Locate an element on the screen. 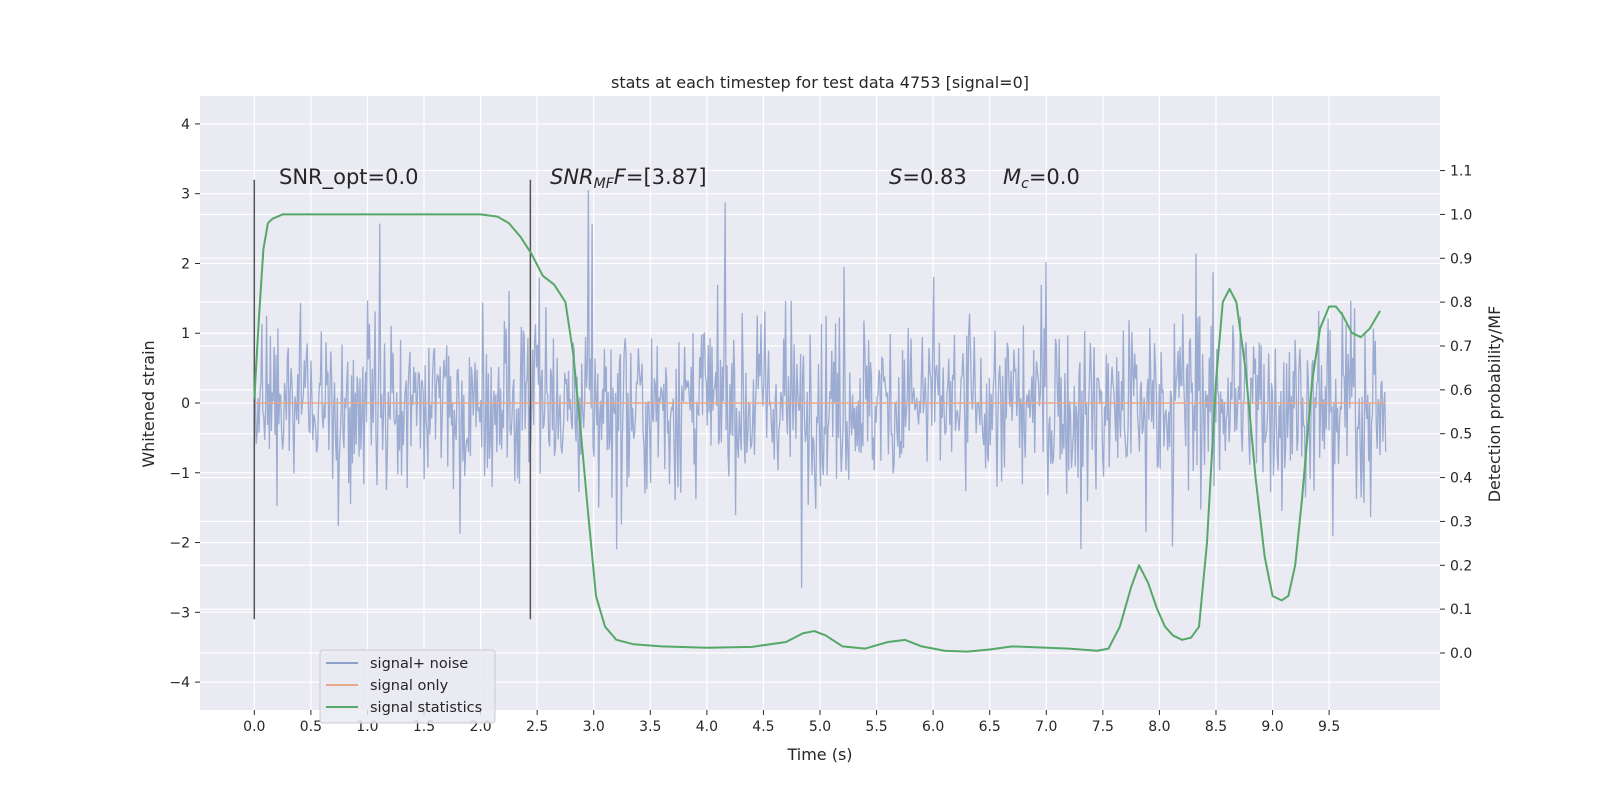  x-tick-label-19: 9.5 is located at coordinates (1329, 727).